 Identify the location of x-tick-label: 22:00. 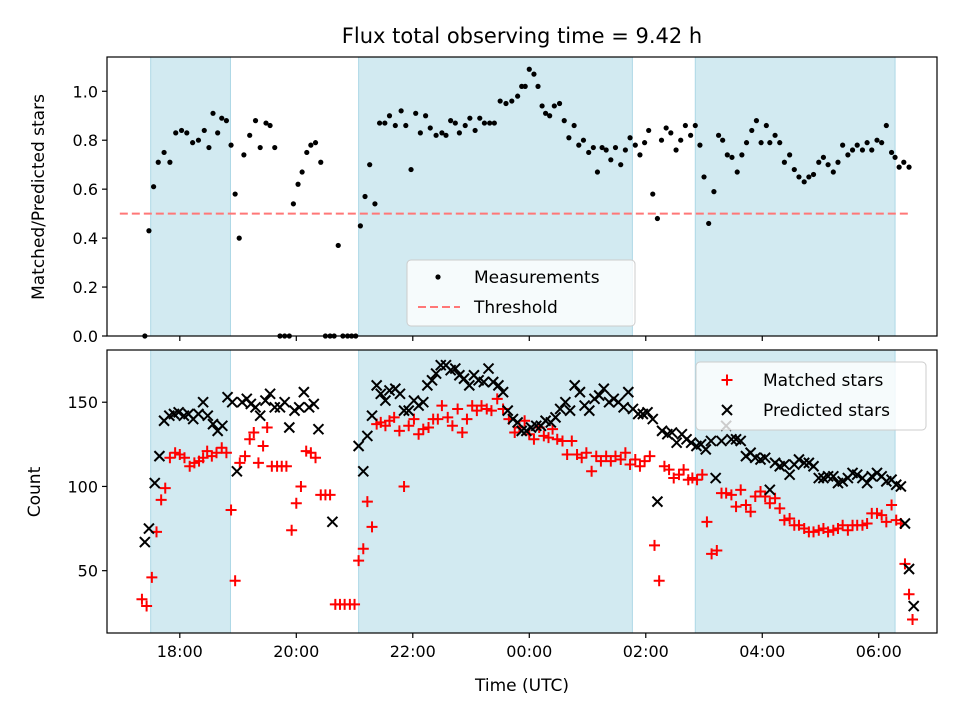
(413, 651).